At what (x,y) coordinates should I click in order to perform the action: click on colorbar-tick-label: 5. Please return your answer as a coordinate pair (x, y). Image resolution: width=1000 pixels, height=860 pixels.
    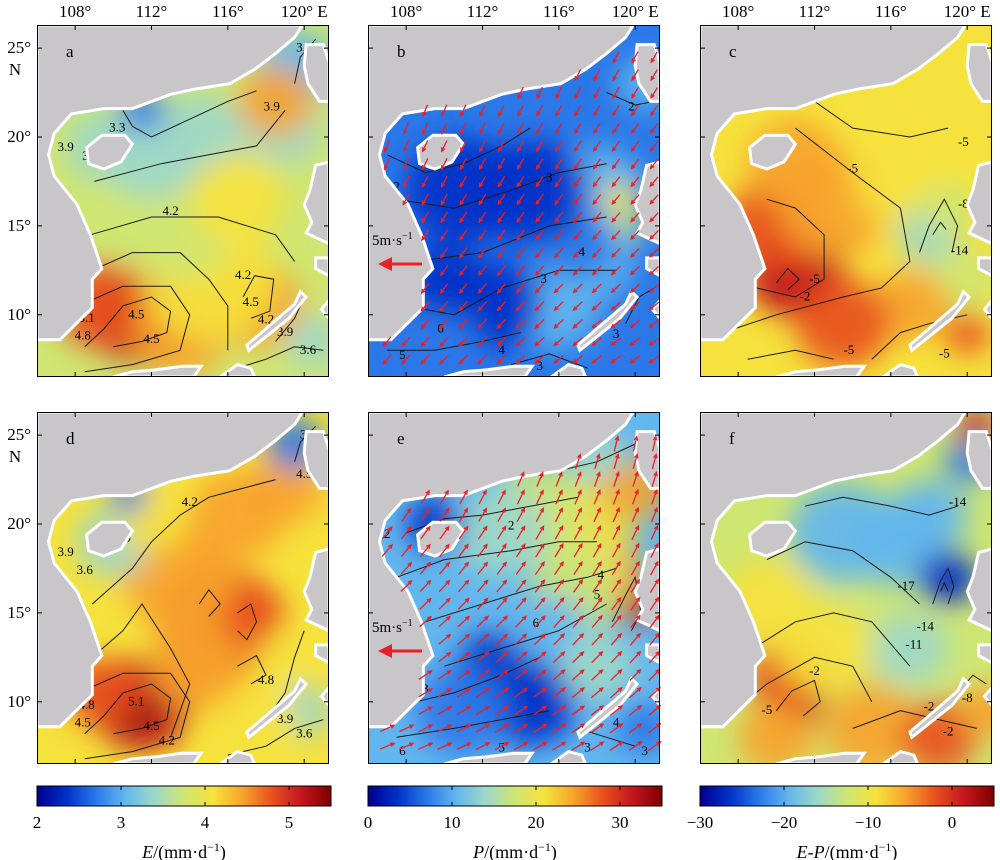
    Looking at the image, I should click on (289, 822).